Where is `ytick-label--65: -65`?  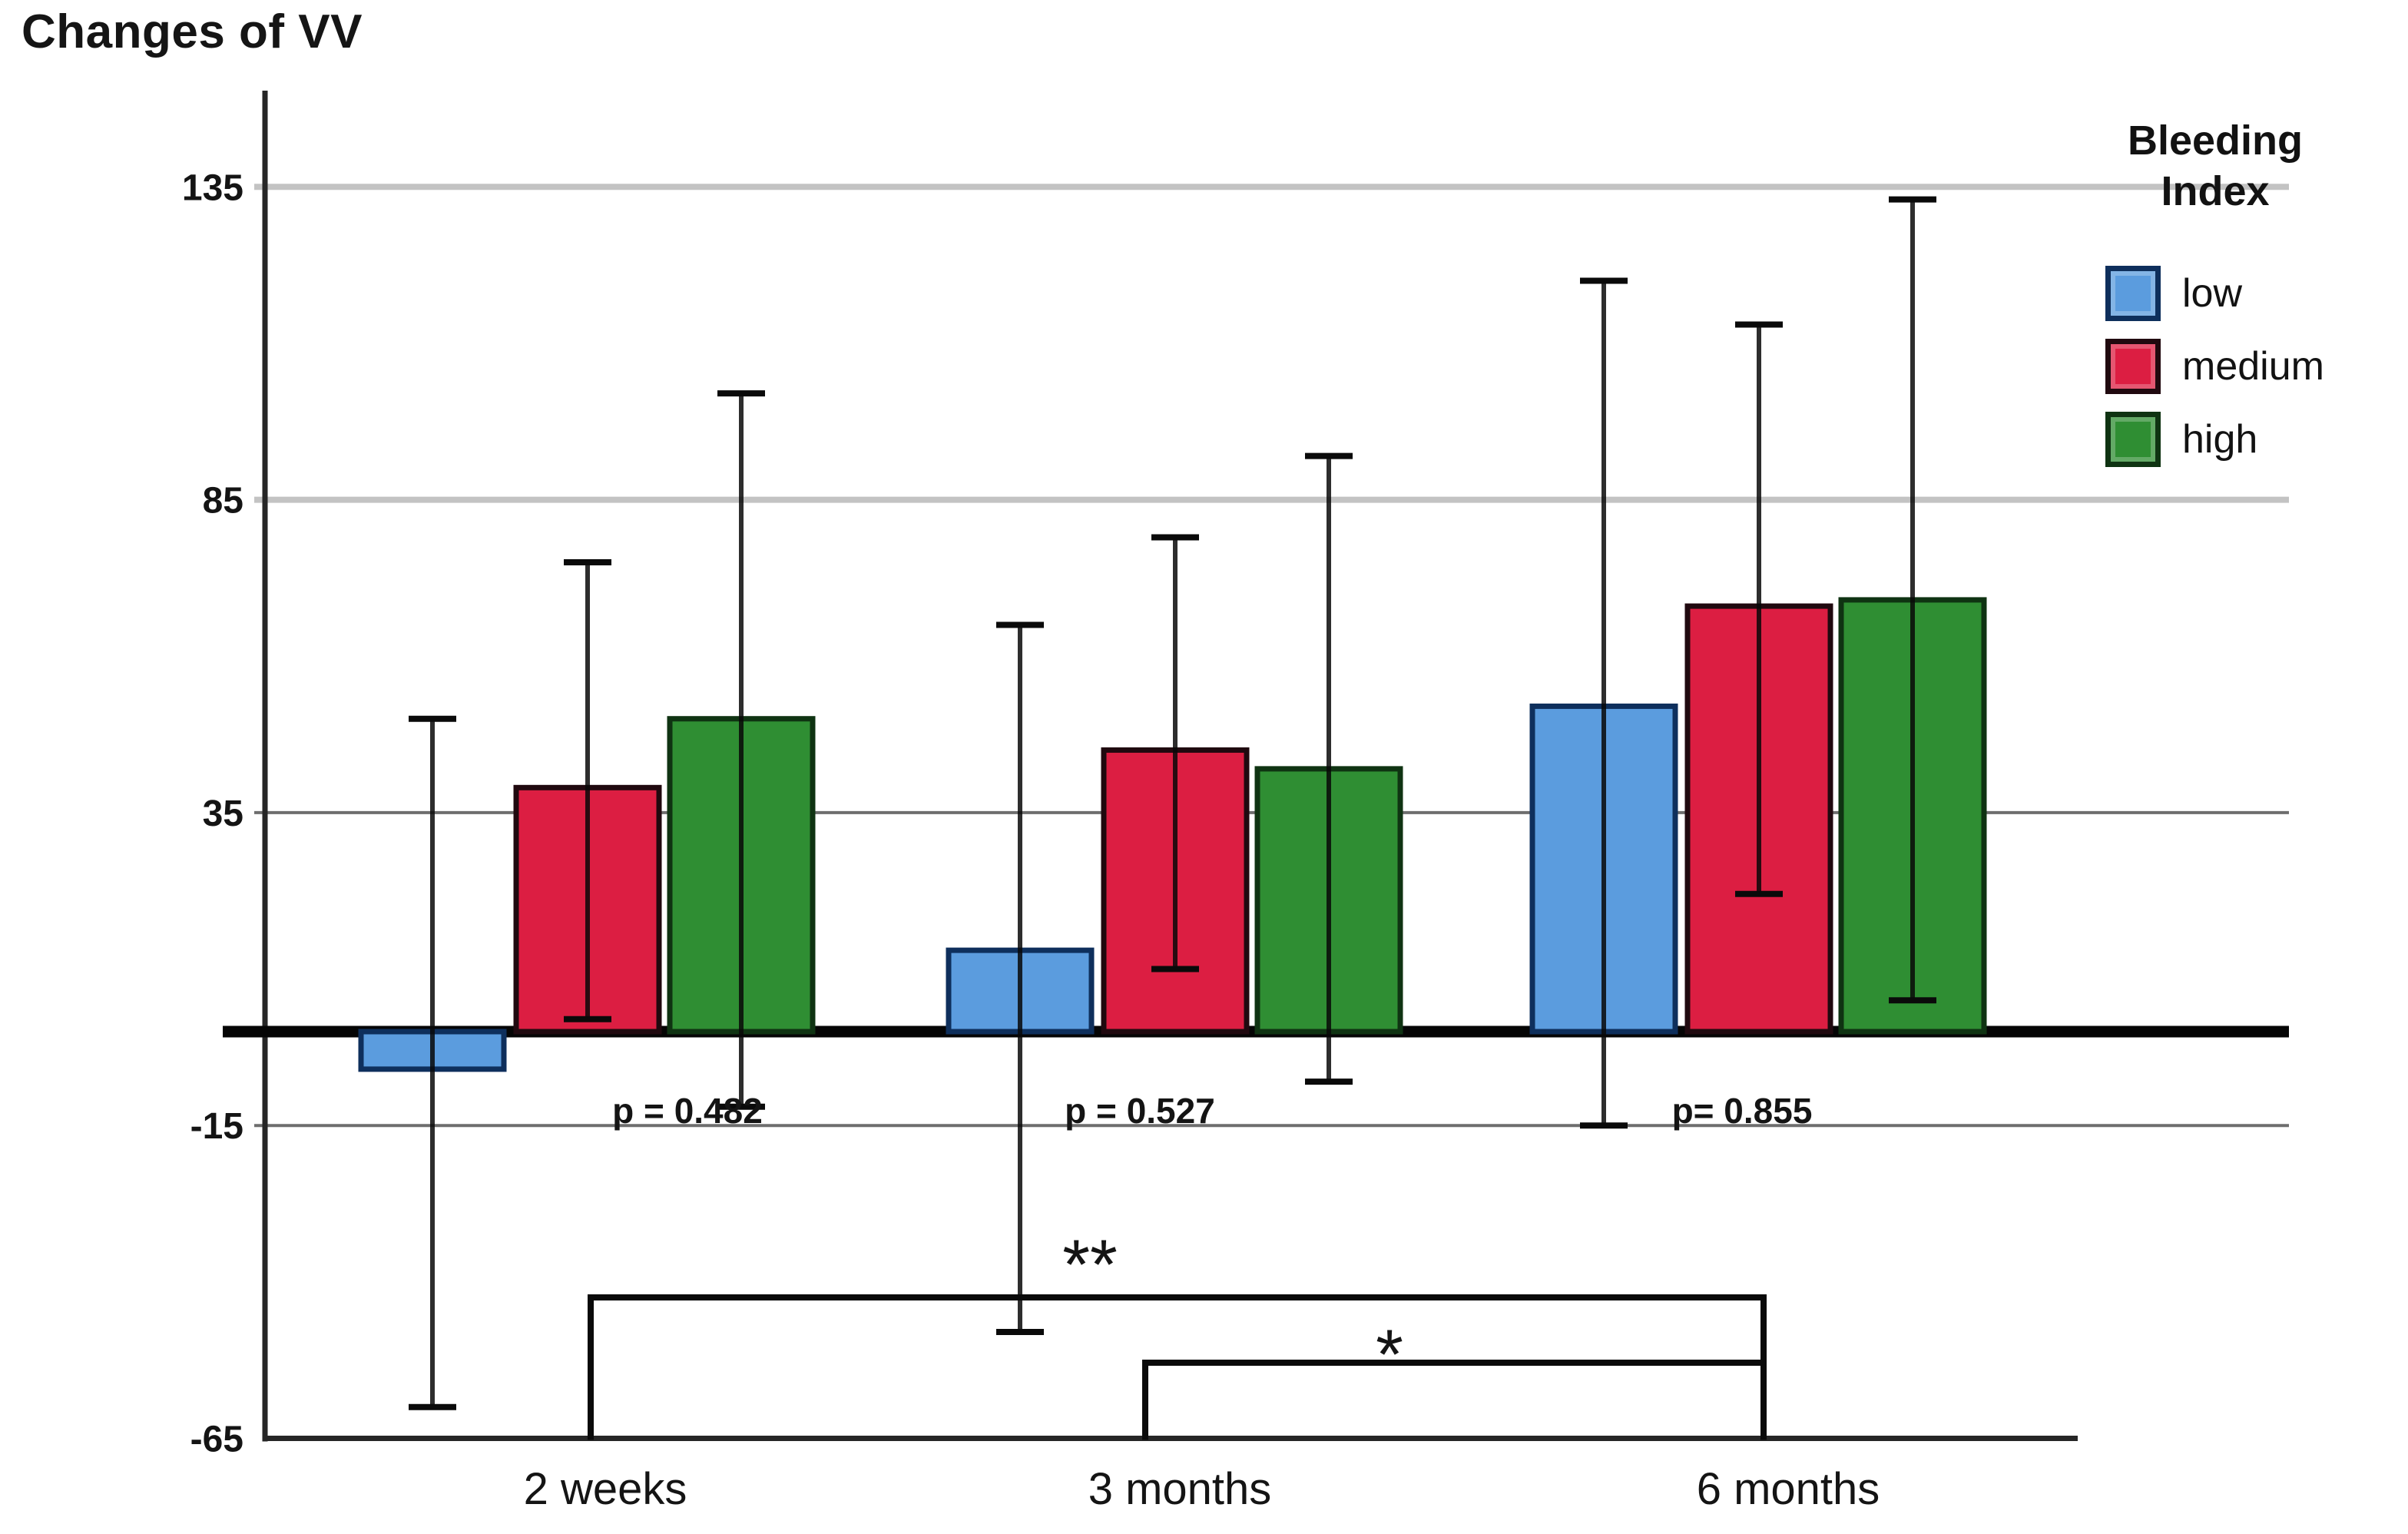
ytick-label--65: -65 is located at coordinates (217, 1439).